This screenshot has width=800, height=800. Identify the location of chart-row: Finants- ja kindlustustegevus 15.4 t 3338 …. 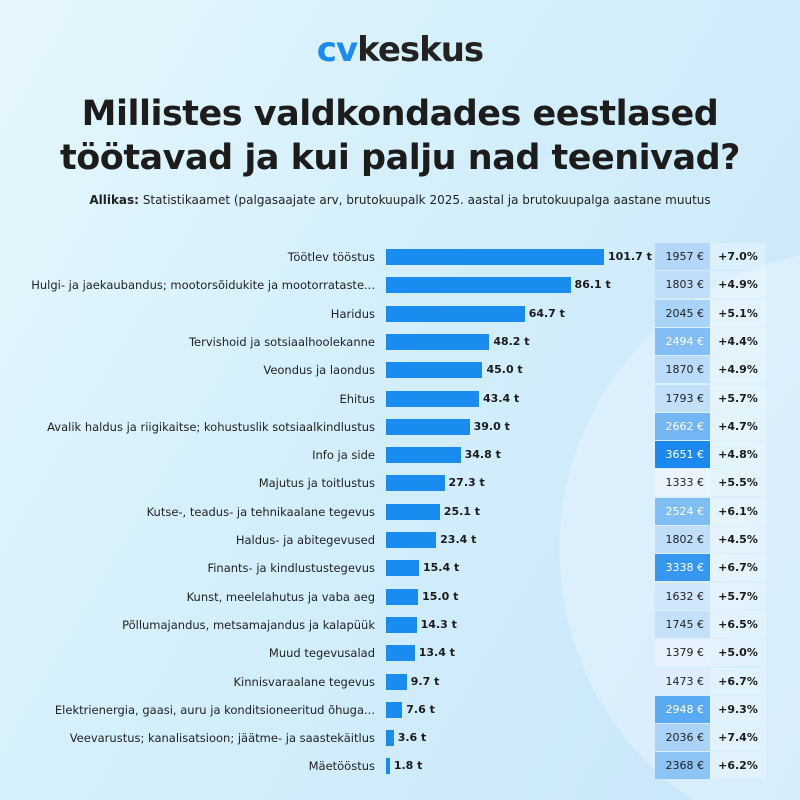
(400, 568).